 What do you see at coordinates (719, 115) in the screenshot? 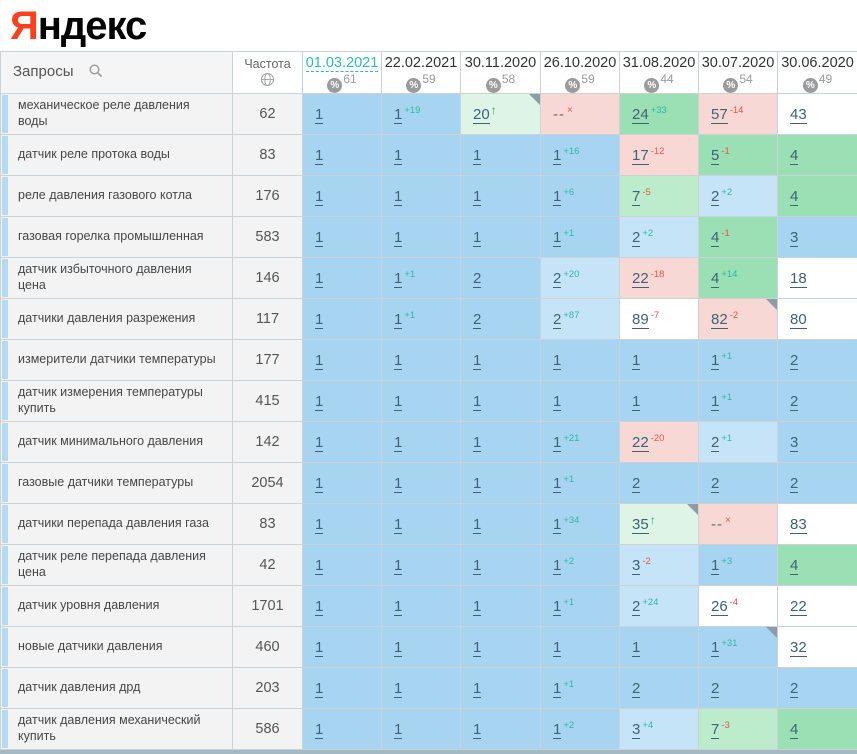
I see `position-link: 57` at bounding box center [719, 115].